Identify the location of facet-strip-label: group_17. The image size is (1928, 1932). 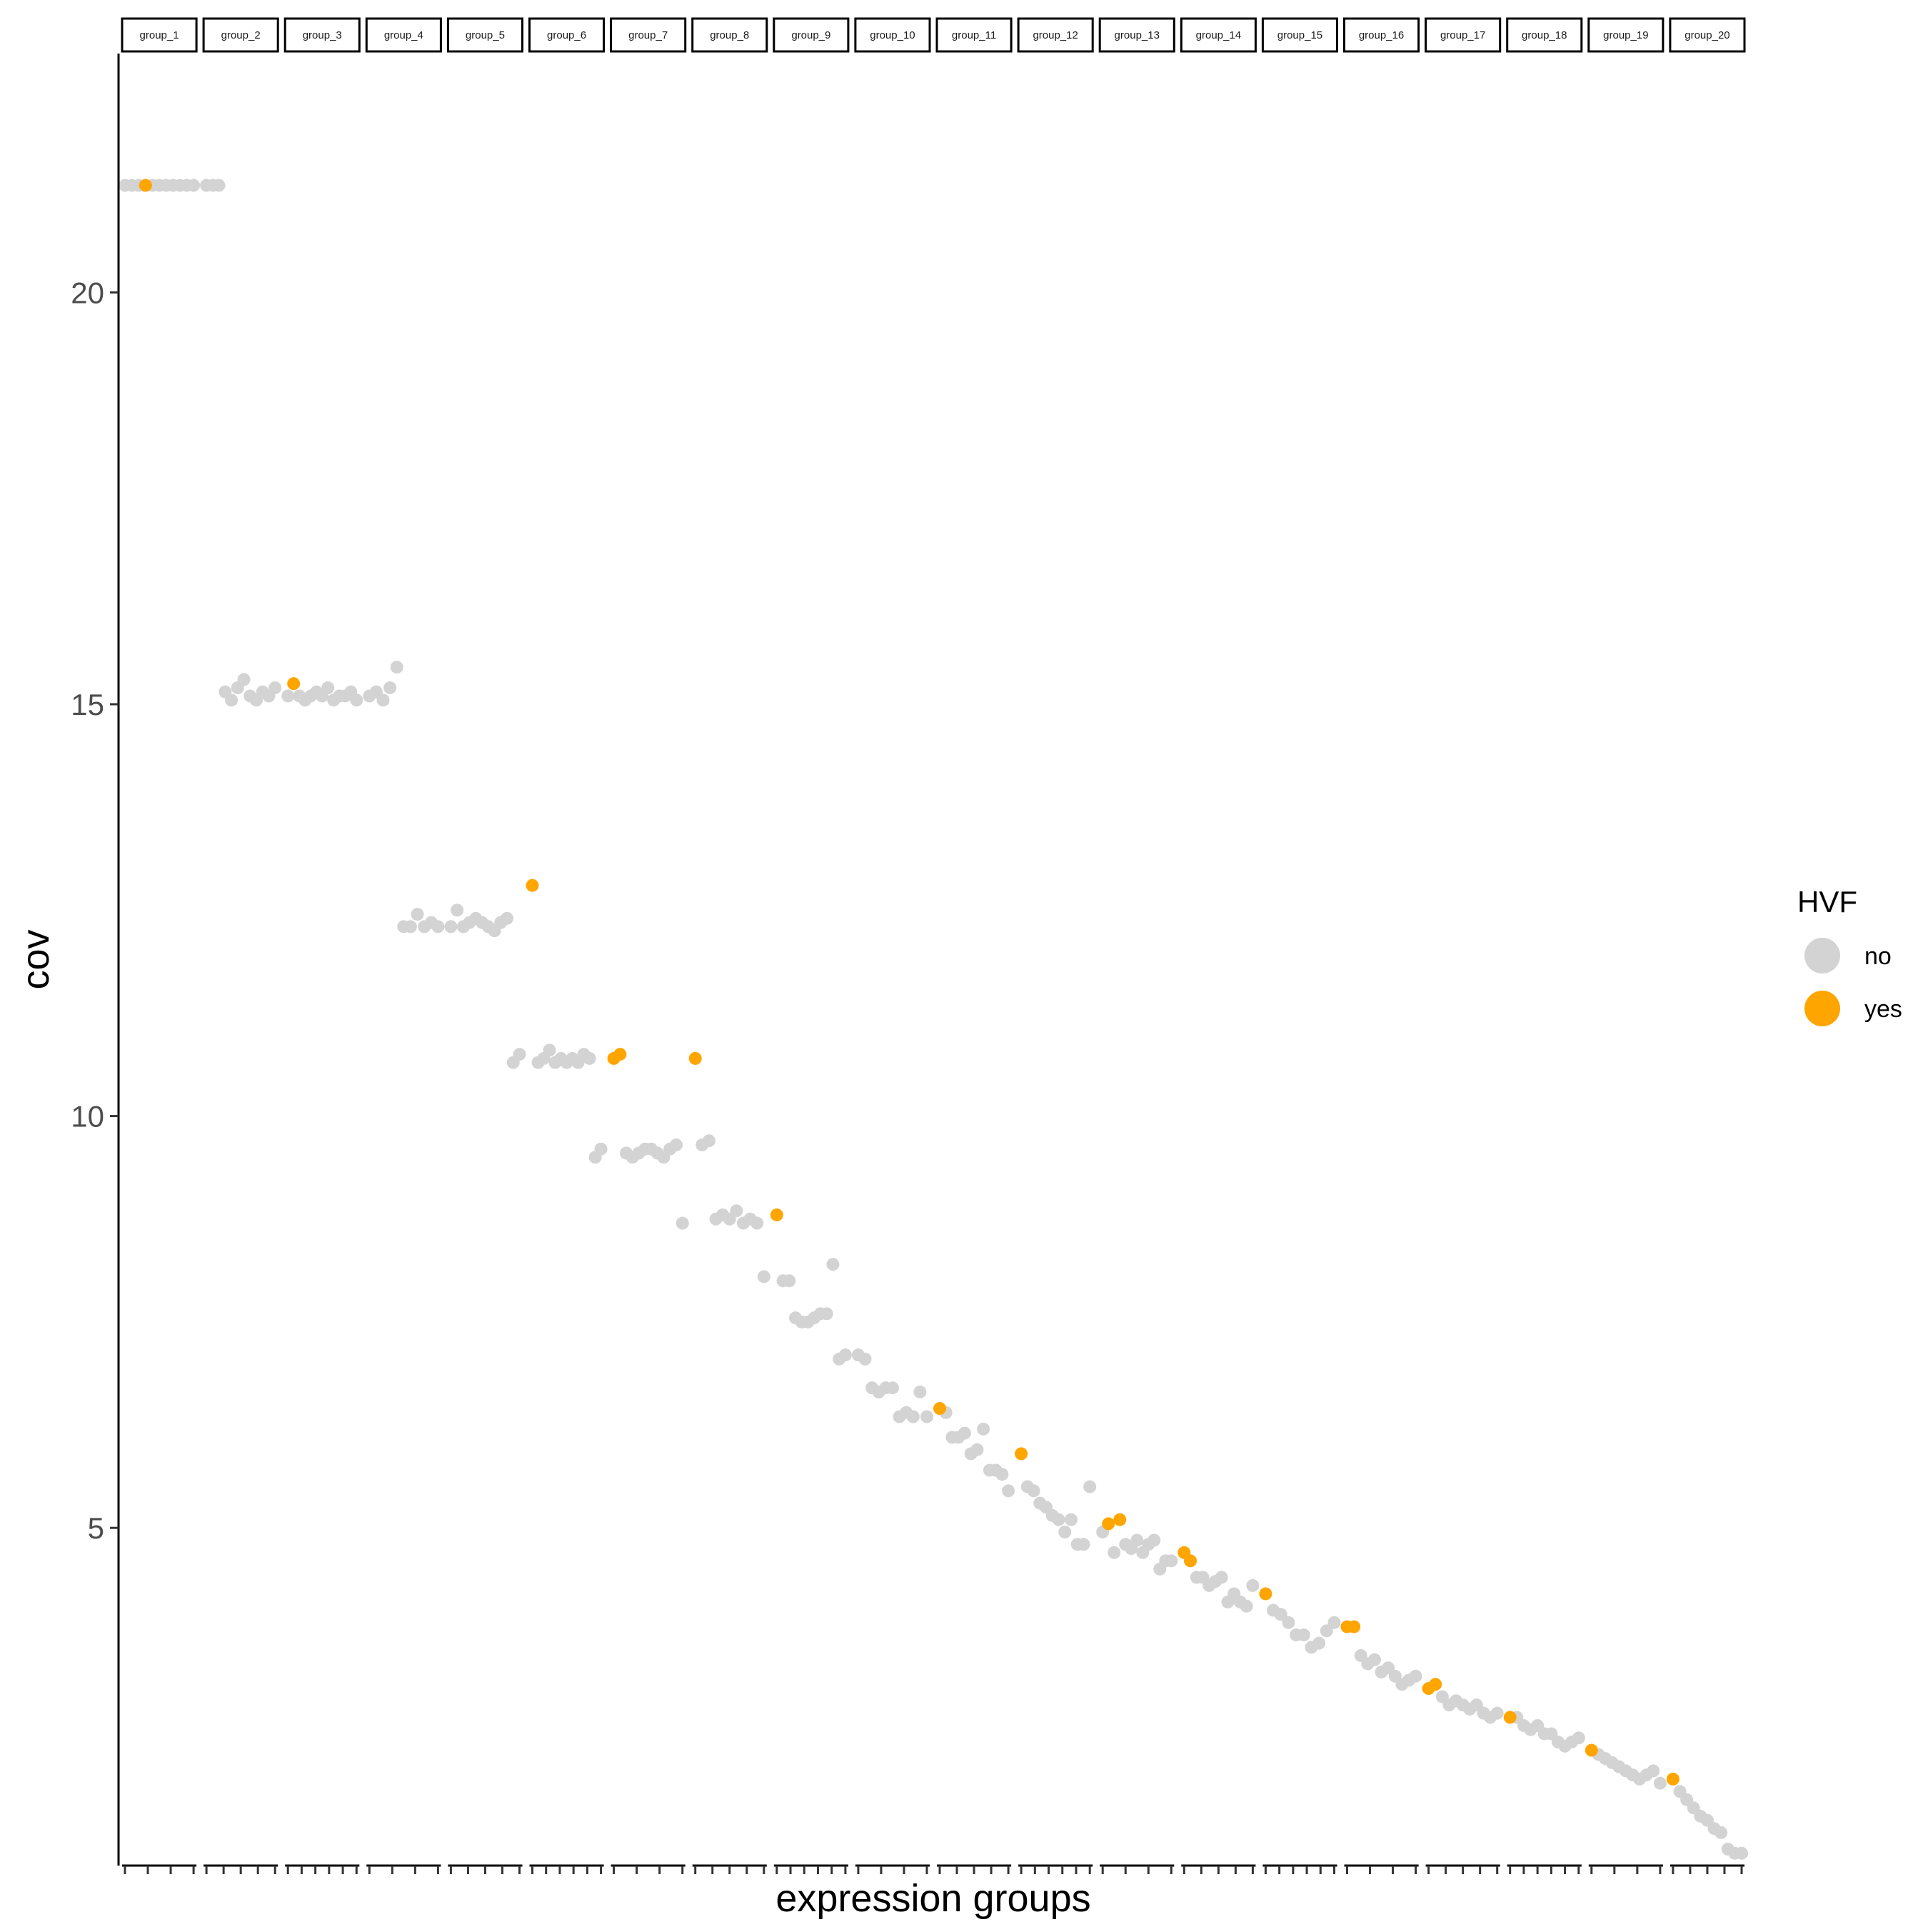
(1462, 35).